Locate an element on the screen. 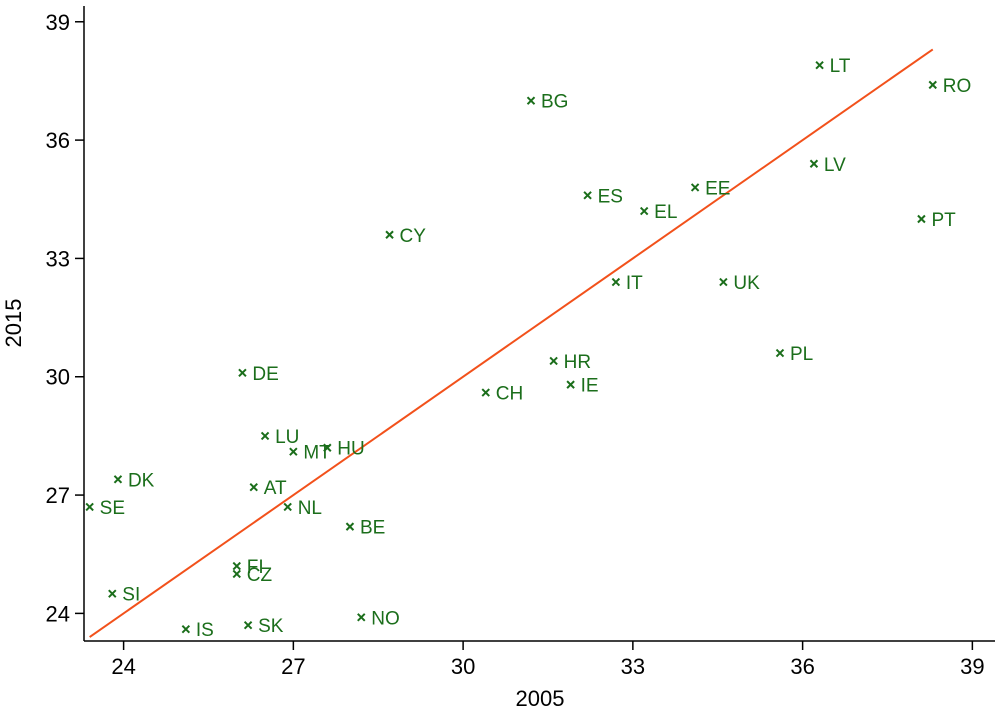  point-label: NL is located at coordinates (310, 508).